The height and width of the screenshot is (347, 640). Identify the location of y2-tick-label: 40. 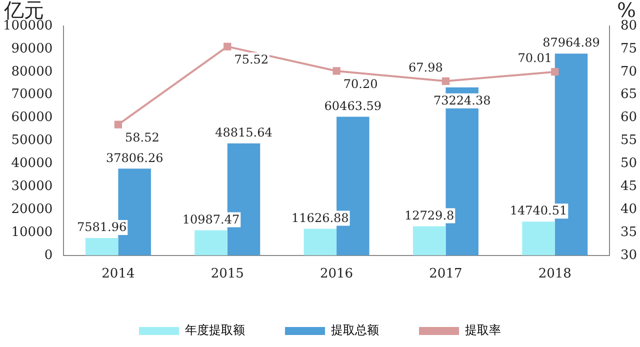
(629, 209).